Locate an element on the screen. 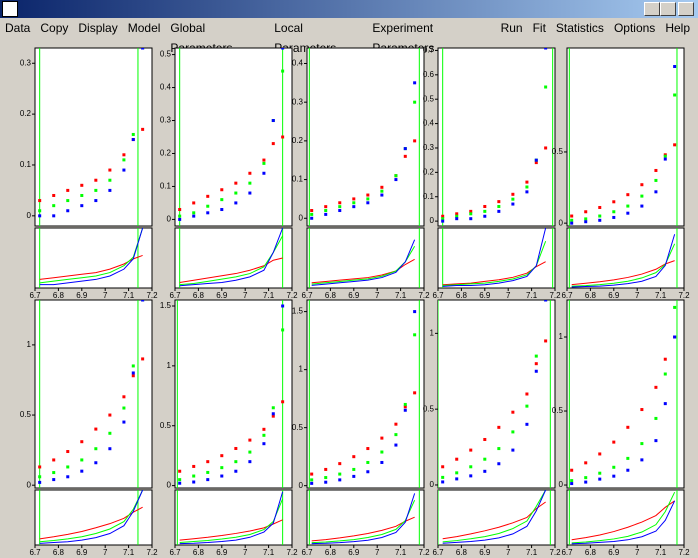 The height and width of the screenshot is (558, 698). menu-item: Display is located at coordinates (98, 28).